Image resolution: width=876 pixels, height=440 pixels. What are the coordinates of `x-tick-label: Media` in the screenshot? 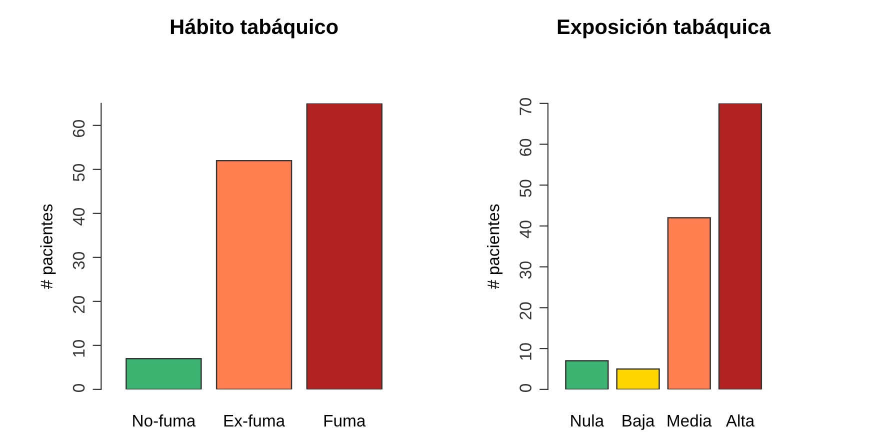 It's located at (690, 420).